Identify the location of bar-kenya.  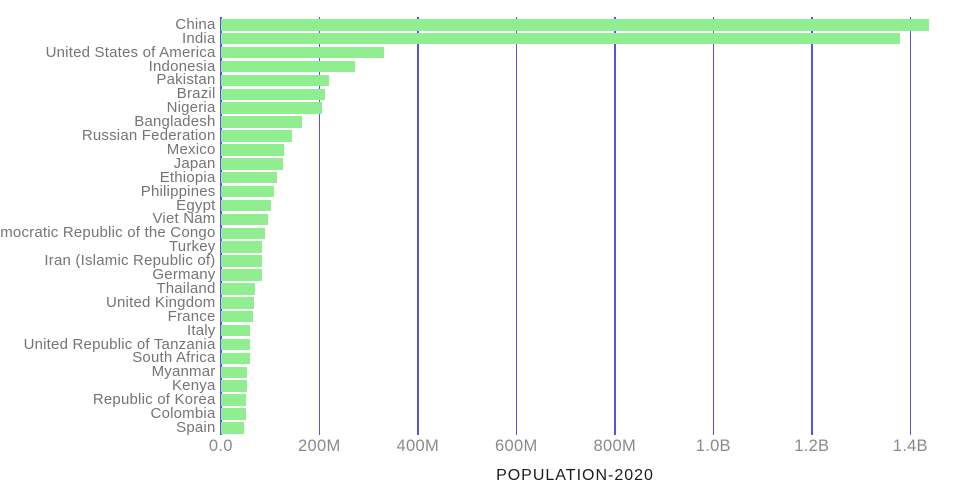
(233, 386).